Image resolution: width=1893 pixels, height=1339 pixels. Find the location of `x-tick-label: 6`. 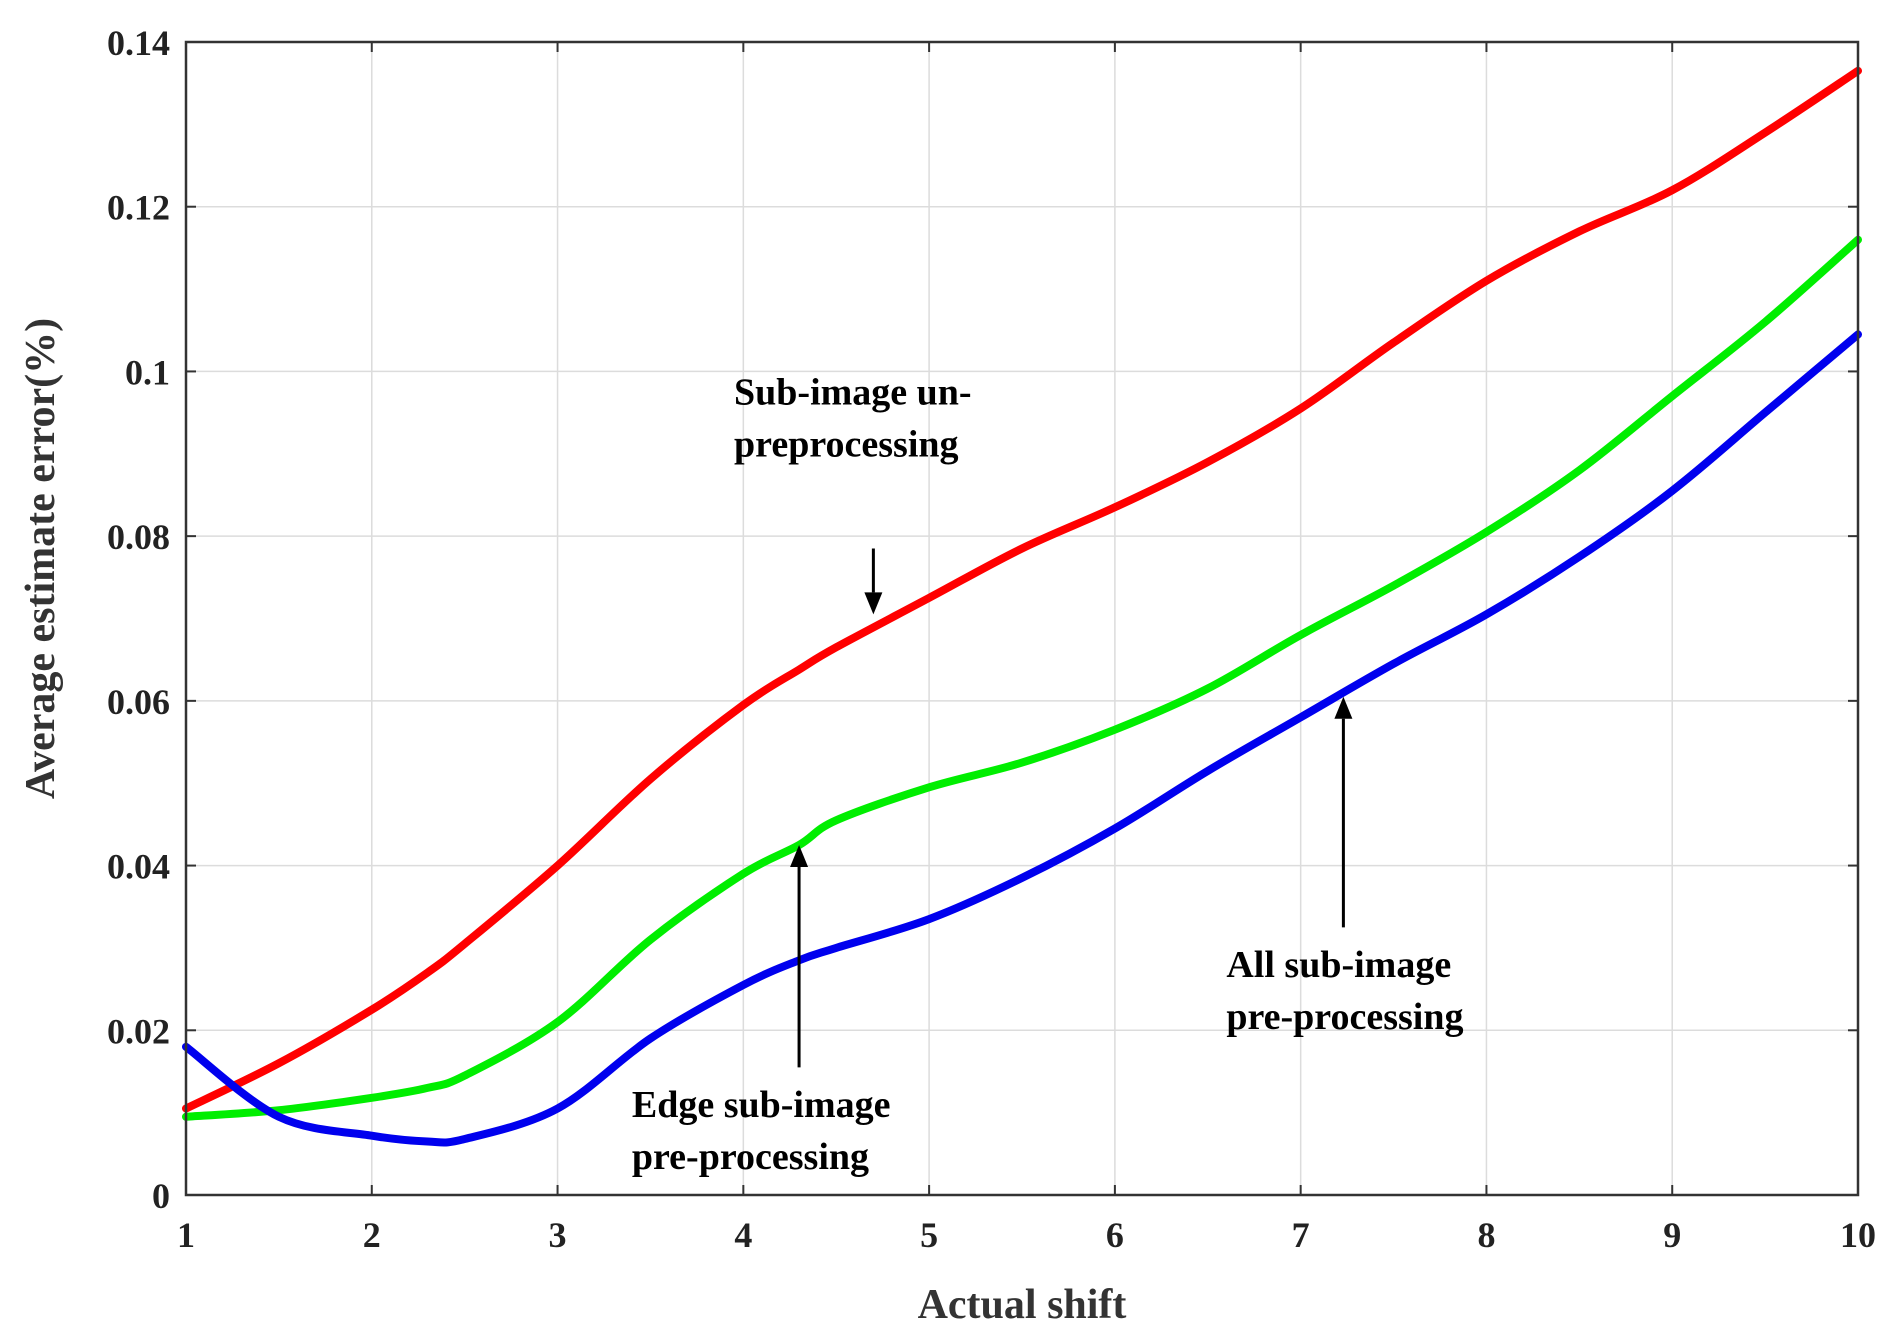

x-tick-label: 6 is located at coordinates (1115, 1235).